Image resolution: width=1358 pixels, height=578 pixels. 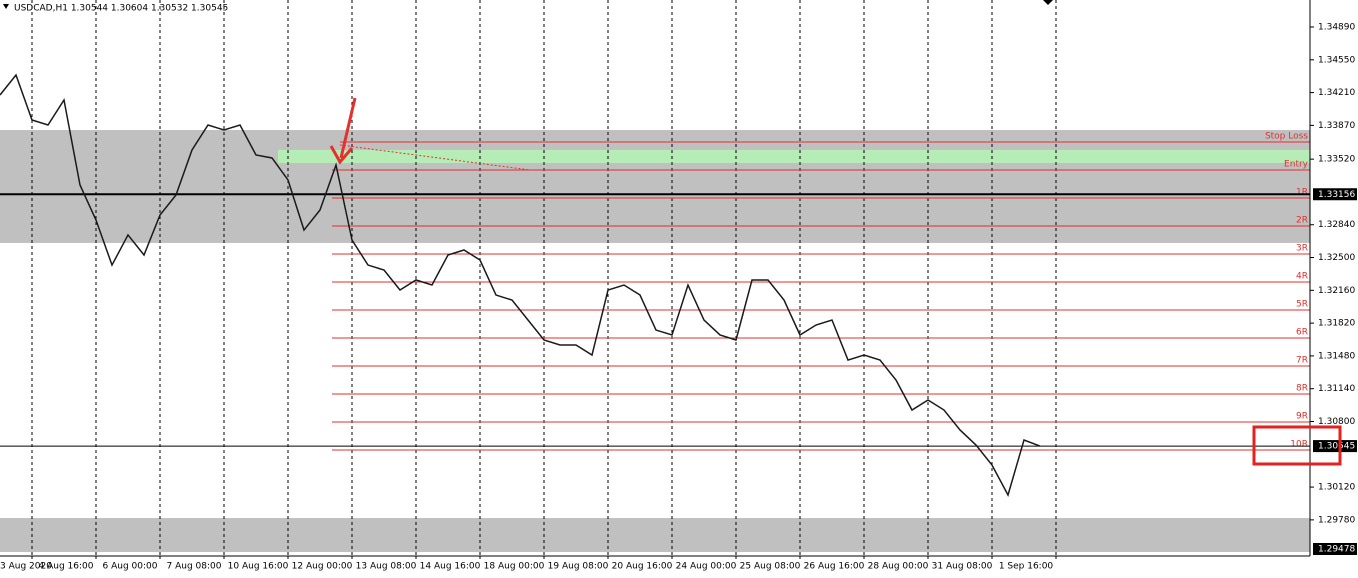 I want to click on shift-marker, so click(x=1048, y=2).